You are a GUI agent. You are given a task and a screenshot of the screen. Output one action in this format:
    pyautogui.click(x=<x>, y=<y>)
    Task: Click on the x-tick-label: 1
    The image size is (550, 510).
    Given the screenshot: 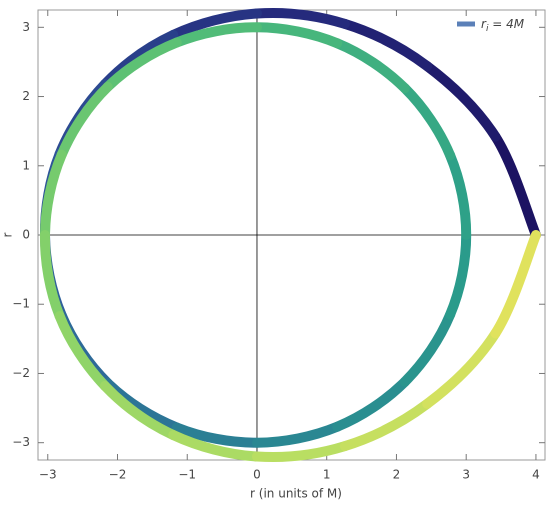 What is the action you would take?
    pyautogui.click(x=327, y=475)
    